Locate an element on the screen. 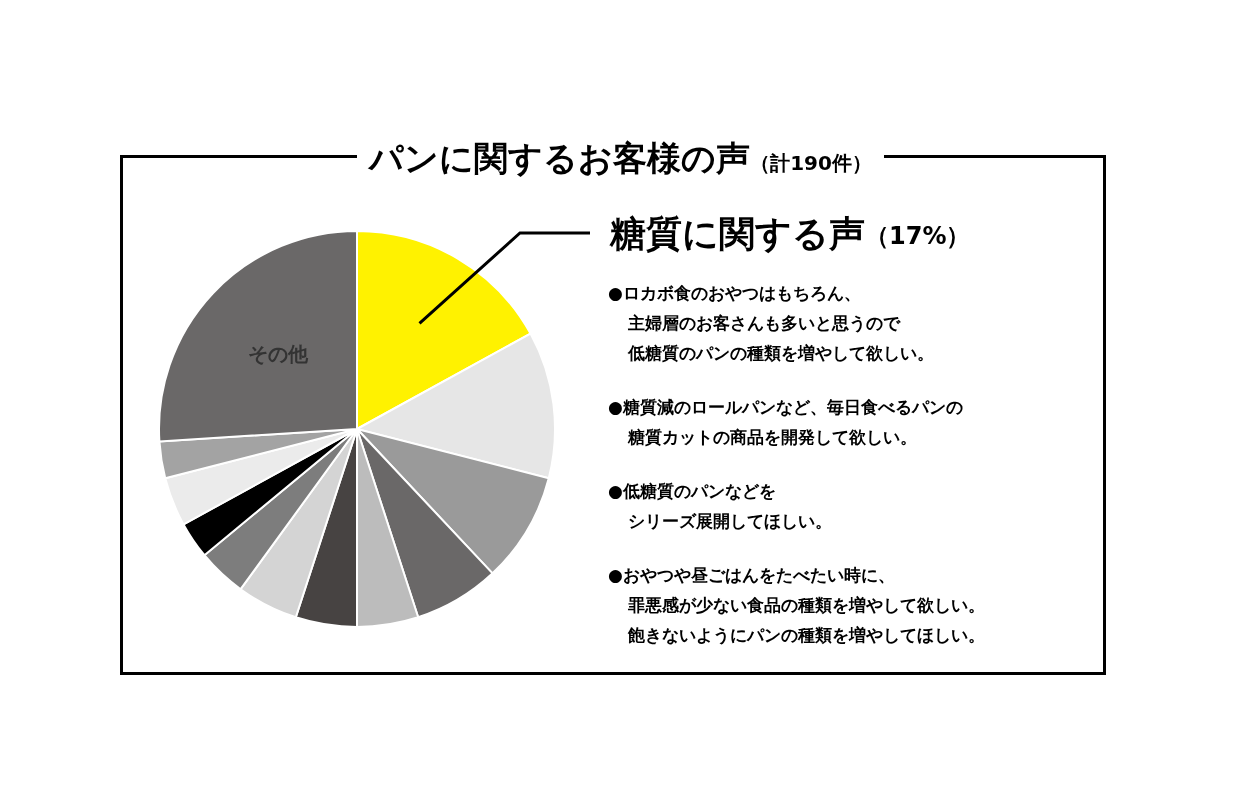 The width and height of the screenshot is (1241, 790). text: 主婦層のお客さんも多いと思うので is located at coordinates (764, 323).